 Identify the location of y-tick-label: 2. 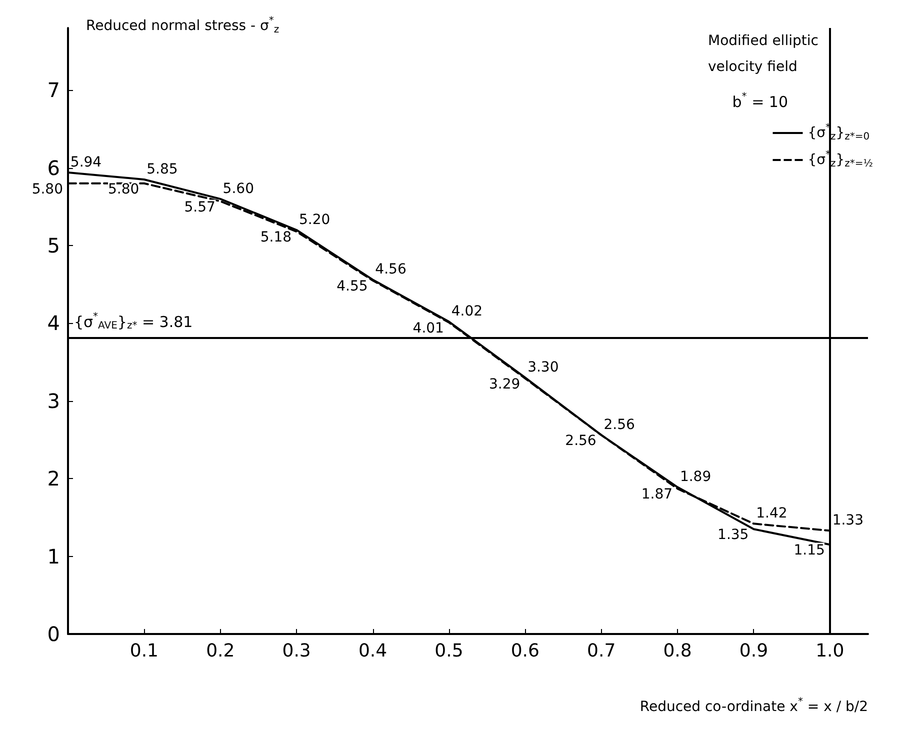
(53, 478).